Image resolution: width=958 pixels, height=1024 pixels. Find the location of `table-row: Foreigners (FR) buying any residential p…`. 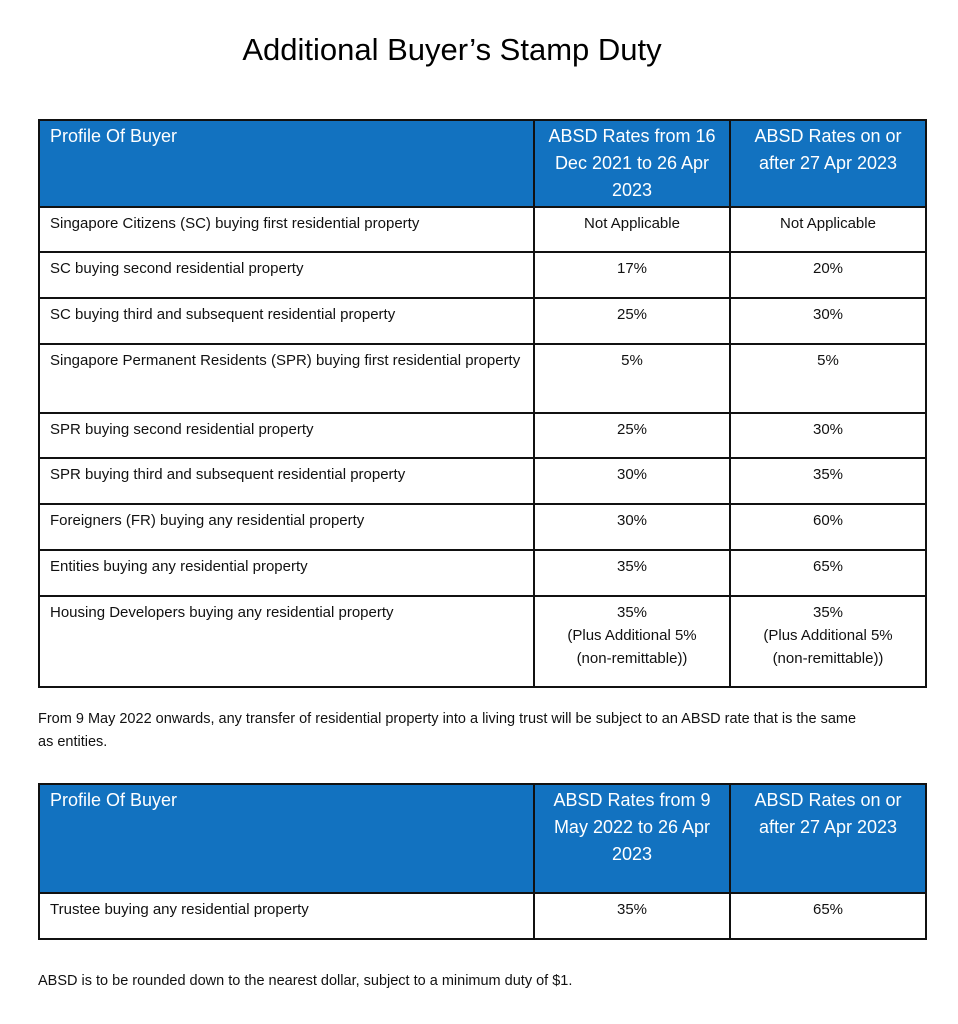

table-row: Foreigners (FR) buying any residential p… is located at coordinates (482, 527).